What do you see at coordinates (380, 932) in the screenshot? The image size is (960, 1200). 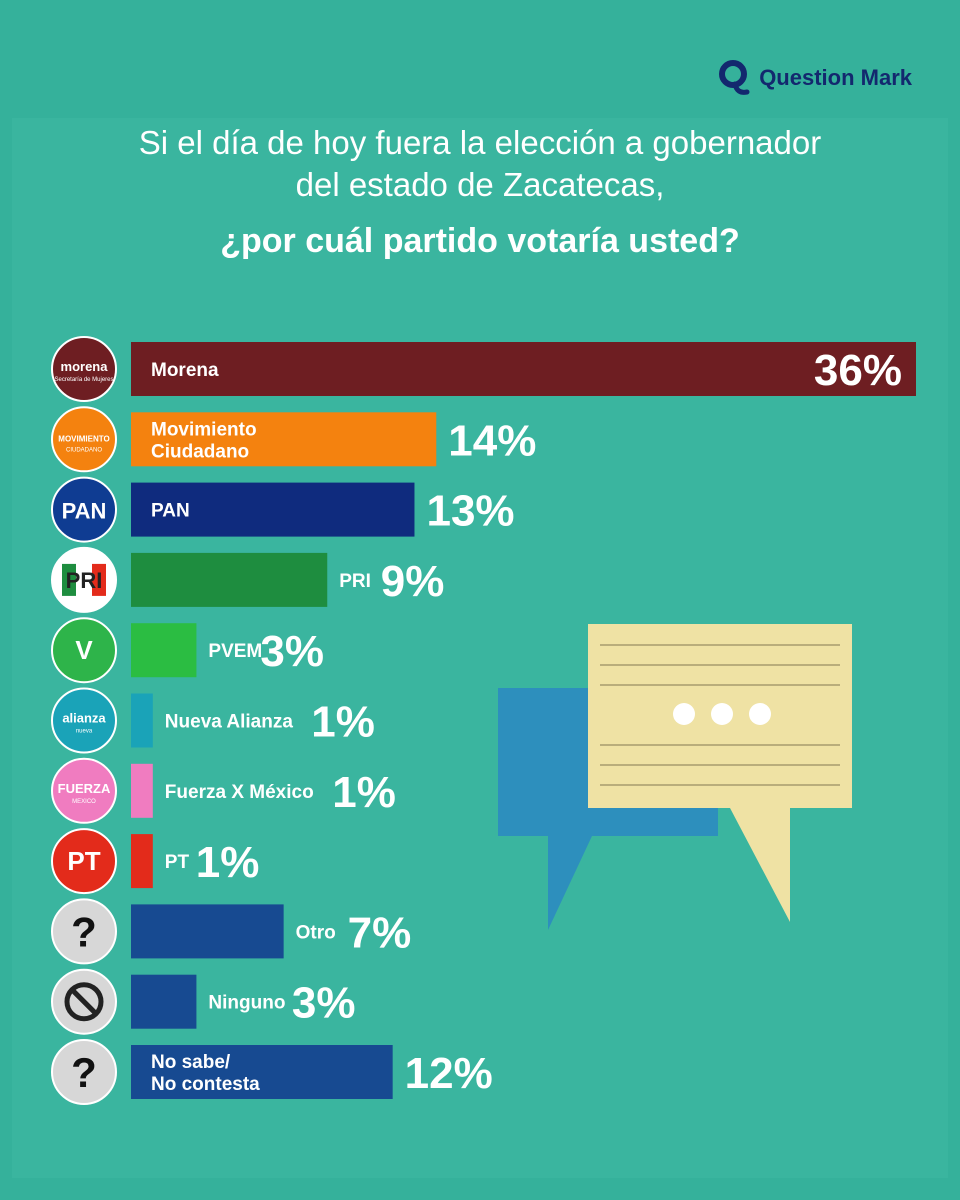 I see `value-label-otro: 7%` at bounding box center [380, 932].